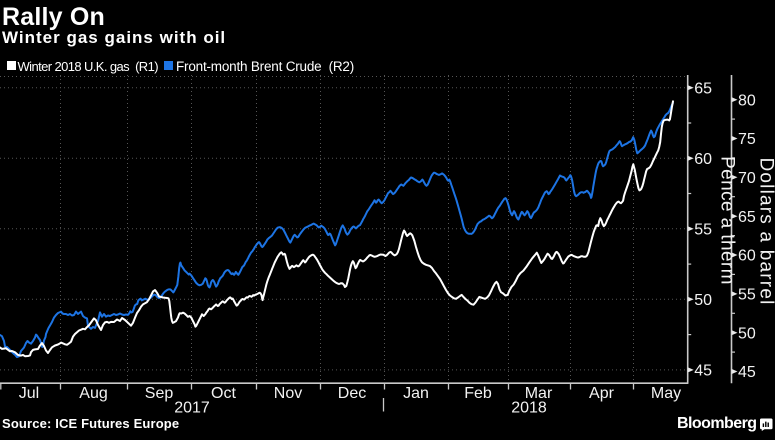 The width and height of the screenshot is (775, 440). I want to click on svg-text: 70, so click(747, 178).